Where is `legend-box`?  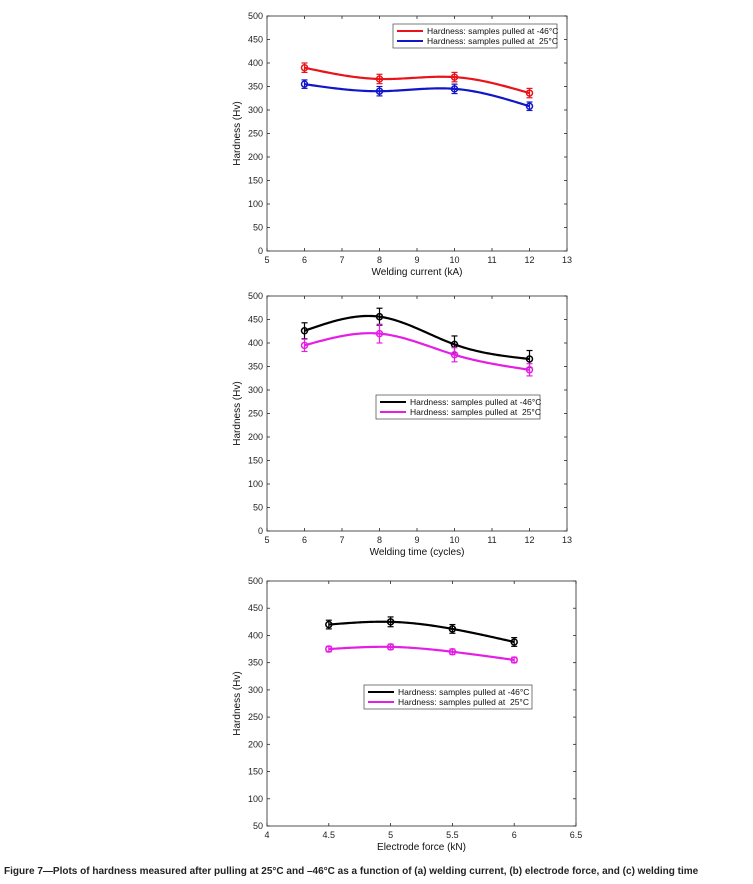
legend-box is located at coordinates (475, 36).